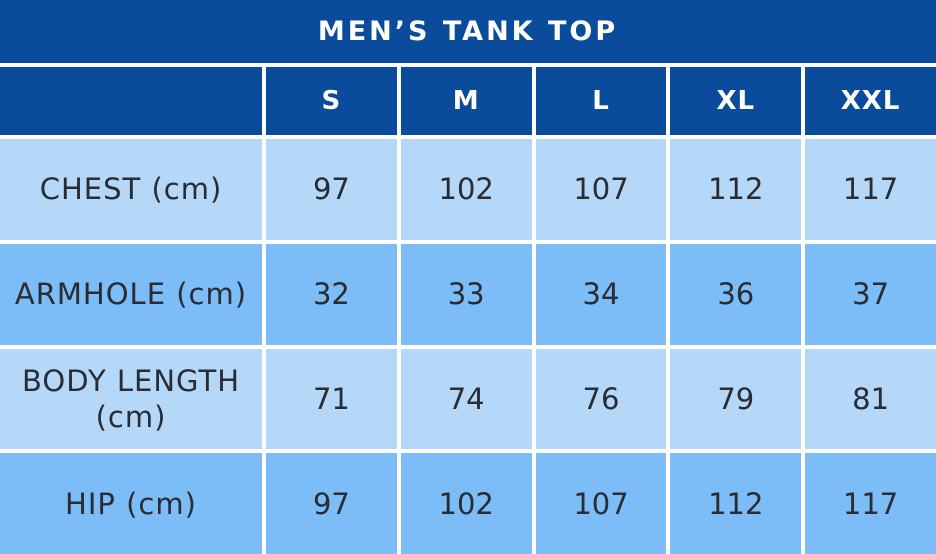  Describe the element at coordinates (870, 294) in the screenshot. I see `cell-armhole-xxl: 37` at that location.